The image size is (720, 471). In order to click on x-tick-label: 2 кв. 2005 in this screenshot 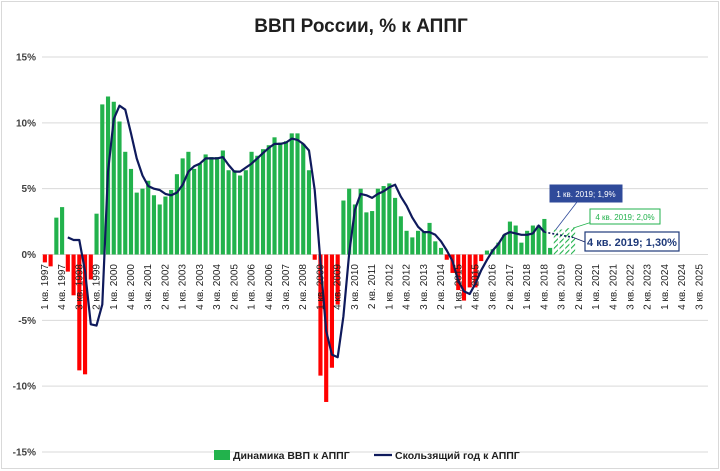, I will do `click(234, 287)`.